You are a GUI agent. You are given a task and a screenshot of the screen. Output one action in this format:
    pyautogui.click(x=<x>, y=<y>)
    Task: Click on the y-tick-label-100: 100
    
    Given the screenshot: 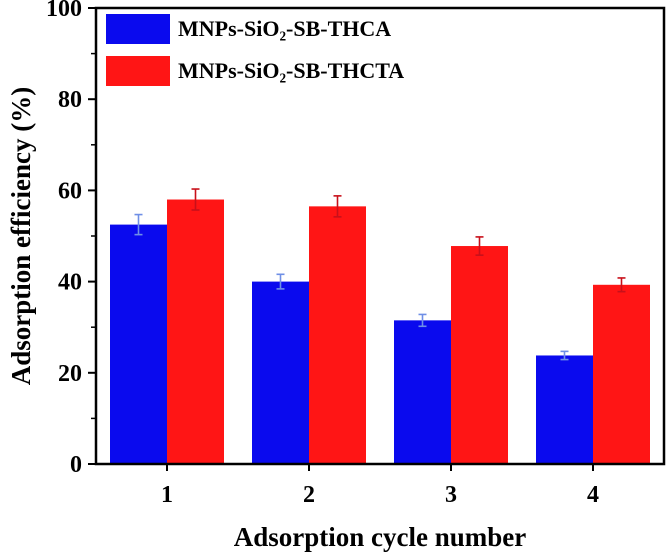 What is the action you would take?
    pyautogui.click(x=64, y=11)
    